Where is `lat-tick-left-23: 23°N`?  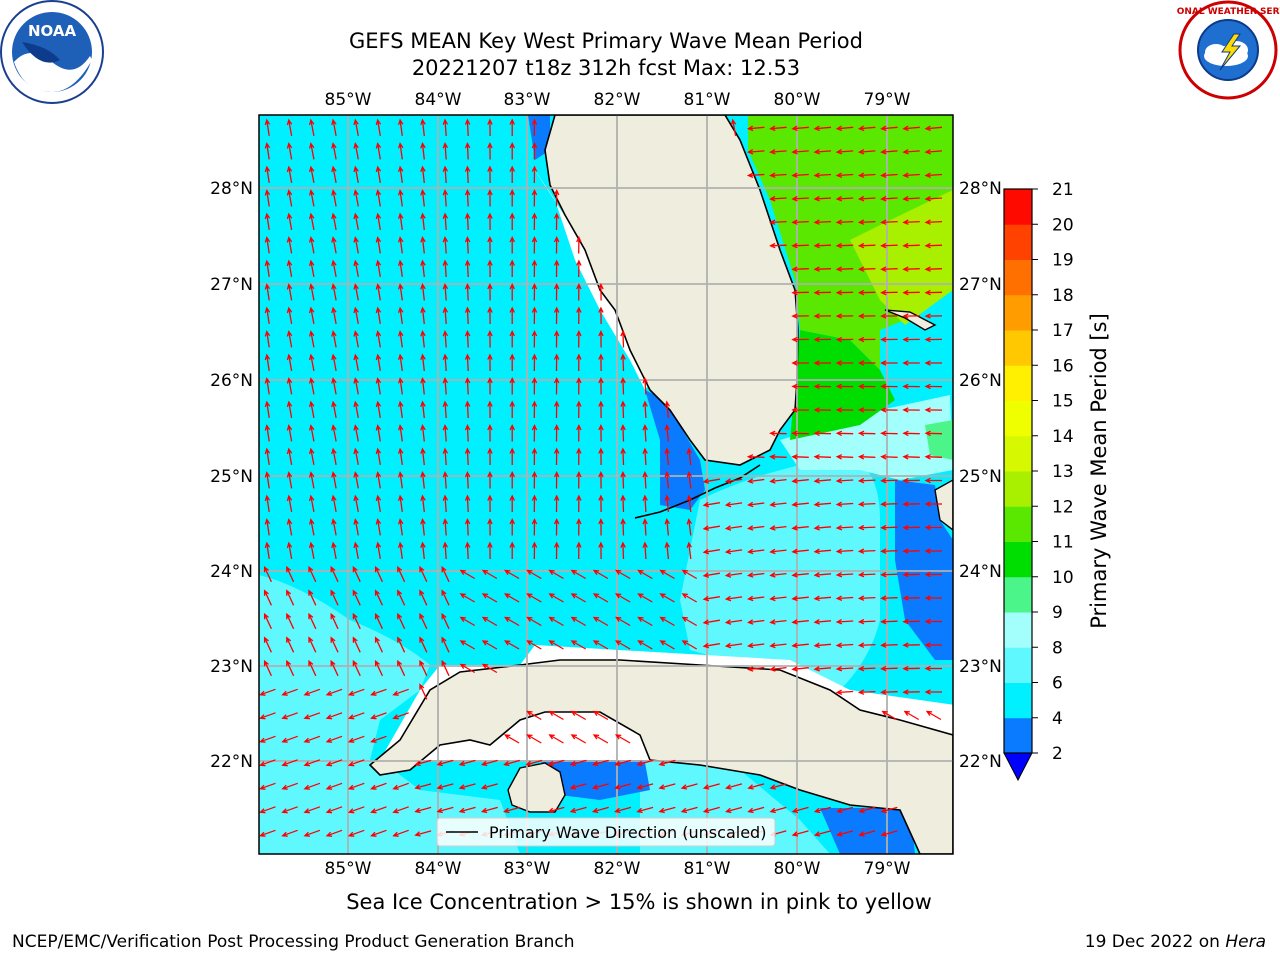
lat-tick-left-23: 23°N is located at coordinates (231, 667).